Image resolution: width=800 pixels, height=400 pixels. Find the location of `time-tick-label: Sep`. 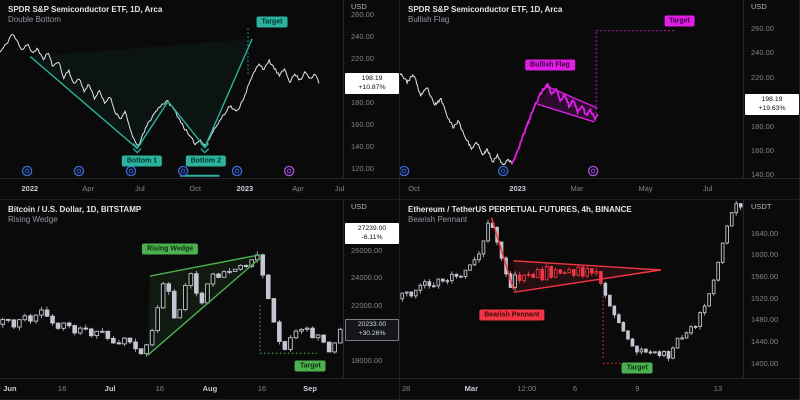

time-tick-label: Sep is located at coordinates (310, 388).